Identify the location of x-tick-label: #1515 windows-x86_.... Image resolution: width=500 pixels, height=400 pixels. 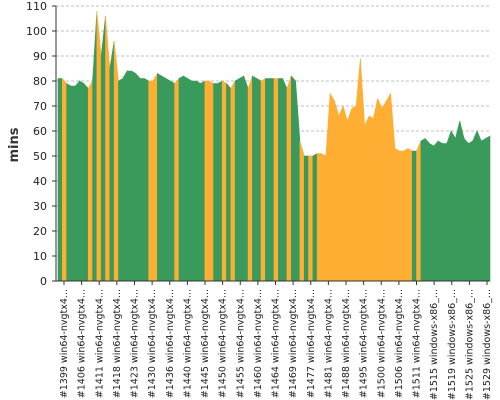
(434, 344).